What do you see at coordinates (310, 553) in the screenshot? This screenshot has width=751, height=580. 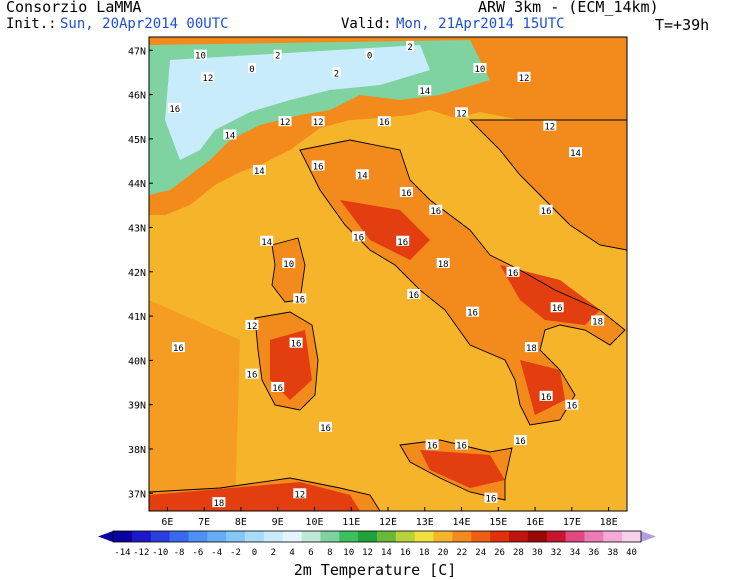 I see `colorbar-tick-label: 6` at bounding box center [310, 553].